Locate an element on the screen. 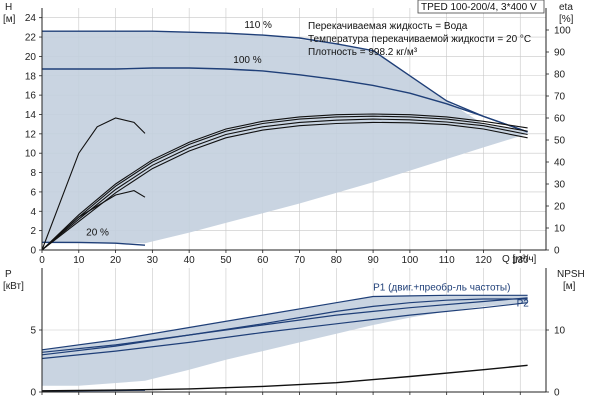  bot-y-tick-label-0: 0 is located at coordinates (33, 393).